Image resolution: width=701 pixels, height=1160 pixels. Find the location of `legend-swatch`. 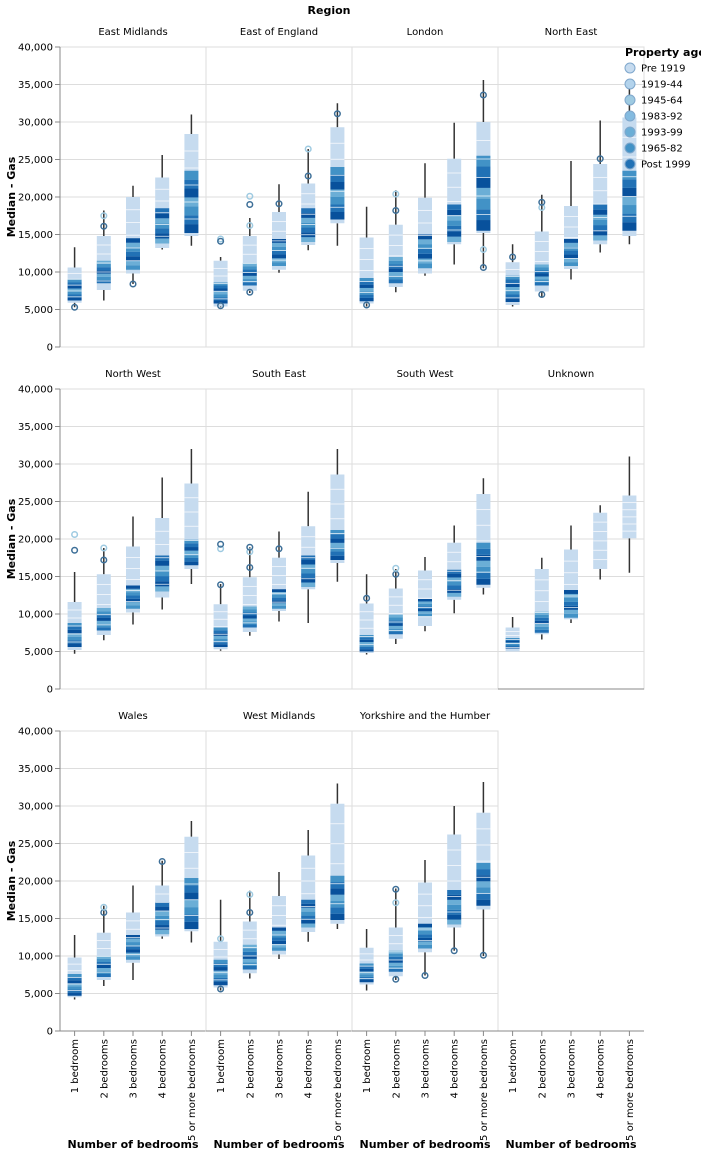

legend-swatch is located at coordinates (630, 84).